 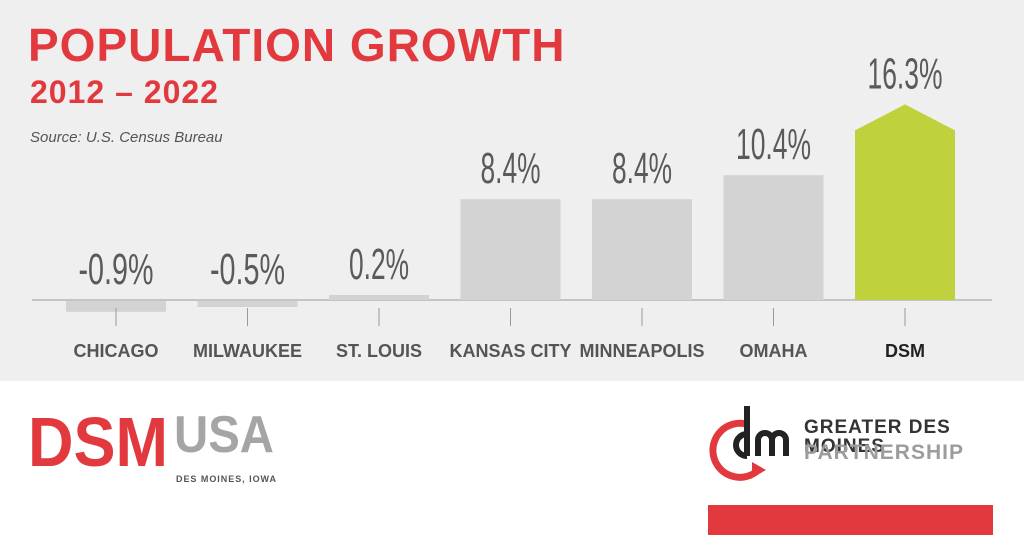 I want to click on category-label-3: KANSAS CITY, so click(x=510, y=351).